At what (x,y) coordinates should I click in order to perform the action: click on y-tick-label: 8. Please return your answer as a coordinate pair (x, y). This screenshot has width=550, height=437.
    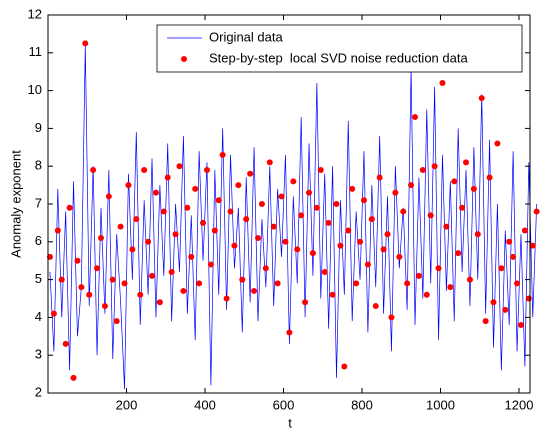
    Looking at the image, I should click on (38, 165).